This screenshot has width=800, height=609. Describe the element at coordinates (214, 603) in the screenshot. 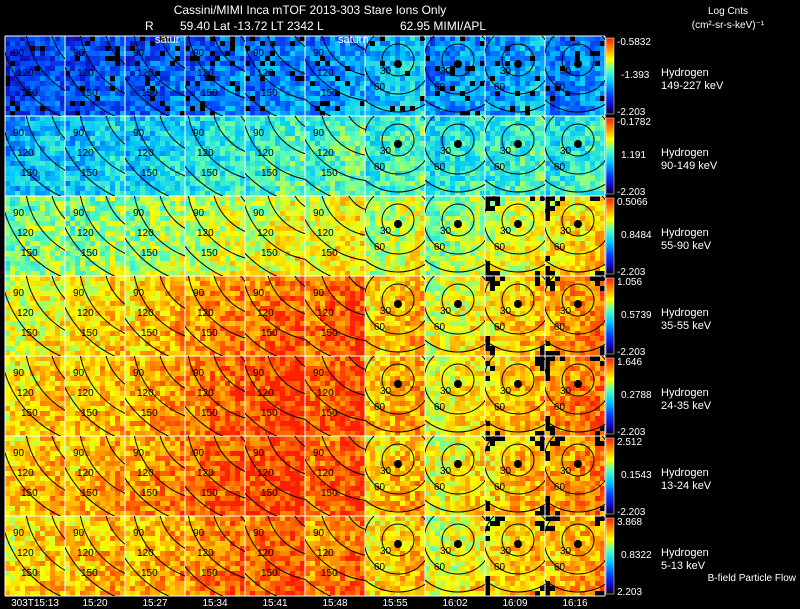

I see `time-tick-label: 15:34` at that location.